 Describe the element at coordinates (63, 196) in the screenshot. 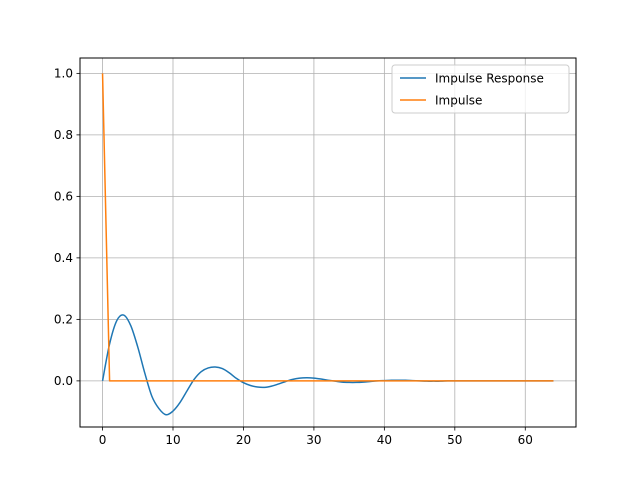

I see `y-tick-label: 0.6` at that location.